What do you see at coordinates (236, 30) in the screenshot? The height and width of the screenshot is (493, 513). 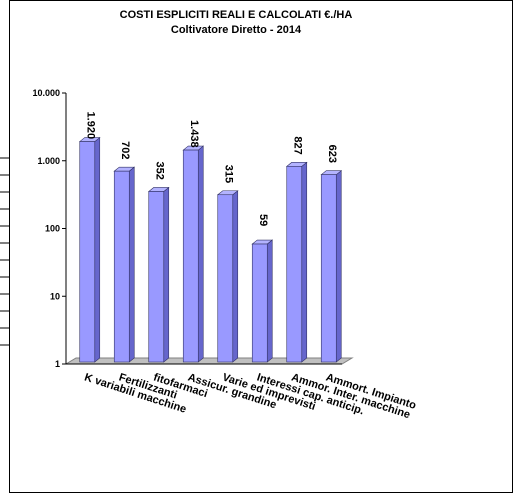 I see `chart-subtitle: Coltivatore Diretto - 2014` at bounding box center [236, 30].